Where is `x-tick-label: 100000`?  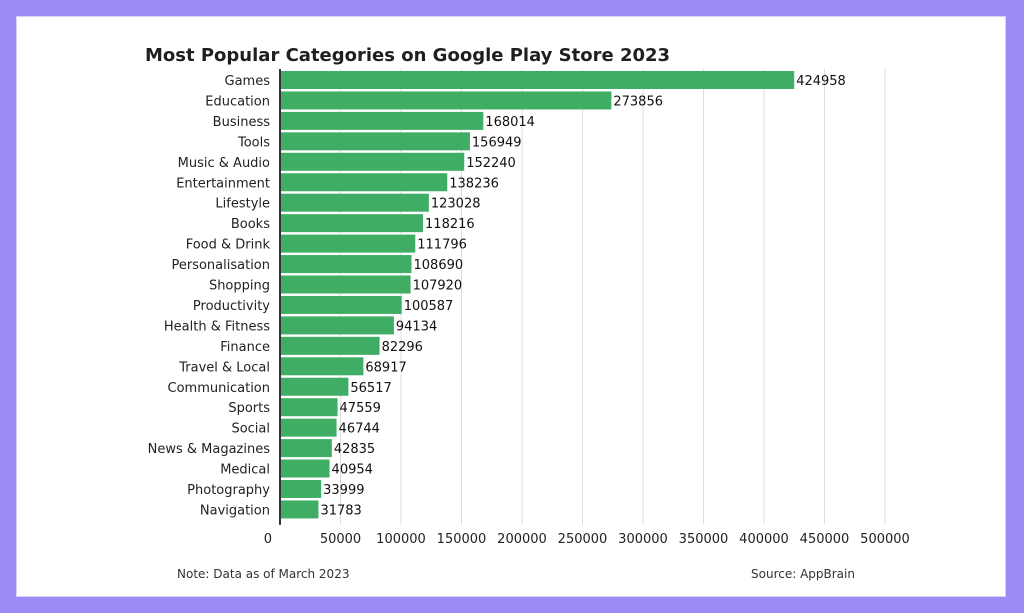
x-tick-label: 100000 is located at coordinates (401, 539).